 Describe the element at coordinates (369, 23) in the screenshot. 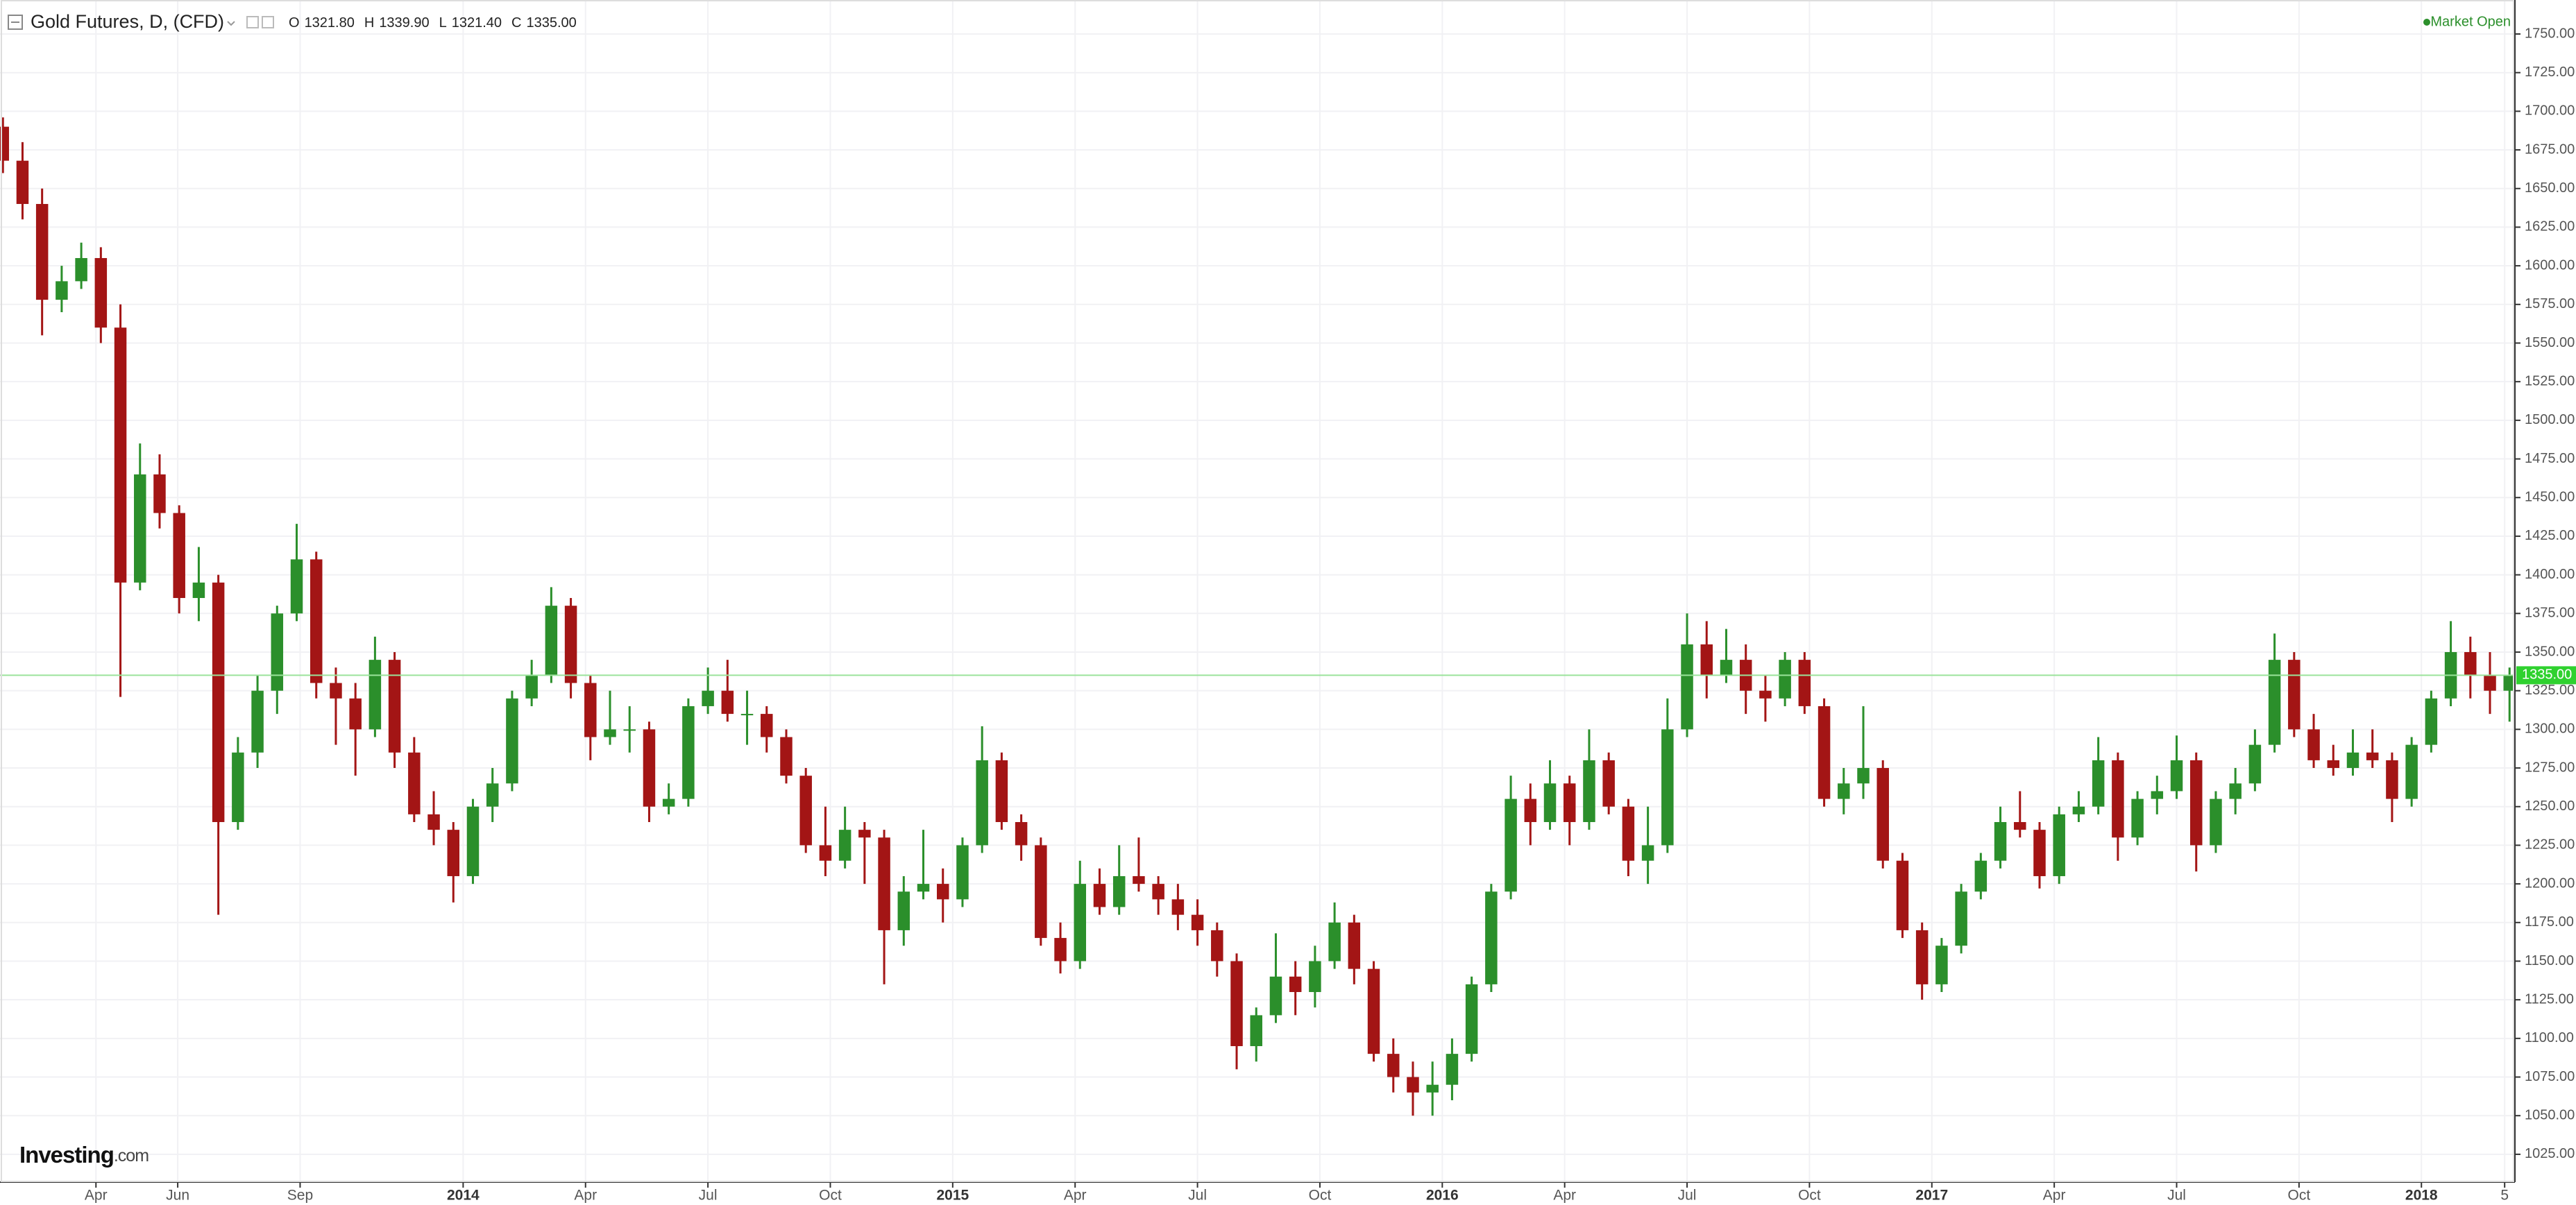

I see `quote-key: H` at that location.